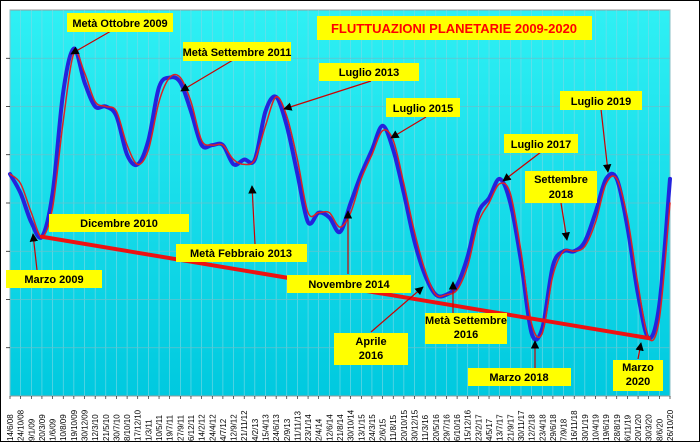  What do you see at coordinates (561, 187) in the screenshot?
I see `annotation-set-2018: Settembre 2018` at bounding box center [561, 187].